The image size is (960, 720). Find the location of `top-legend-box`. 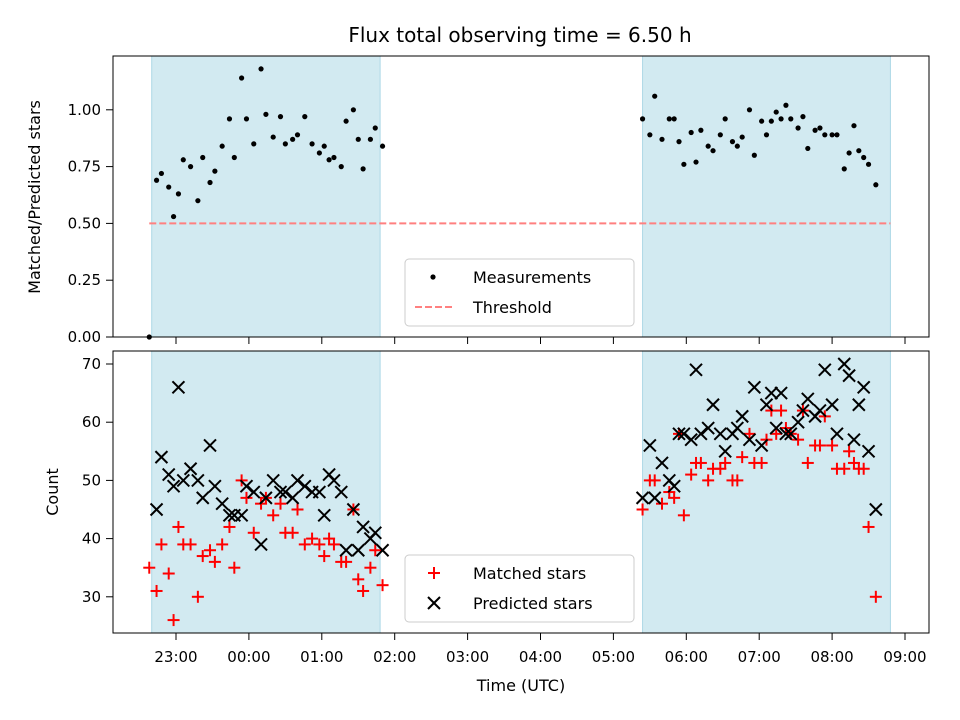

top-legend-box is located at coordinates (519, 292).